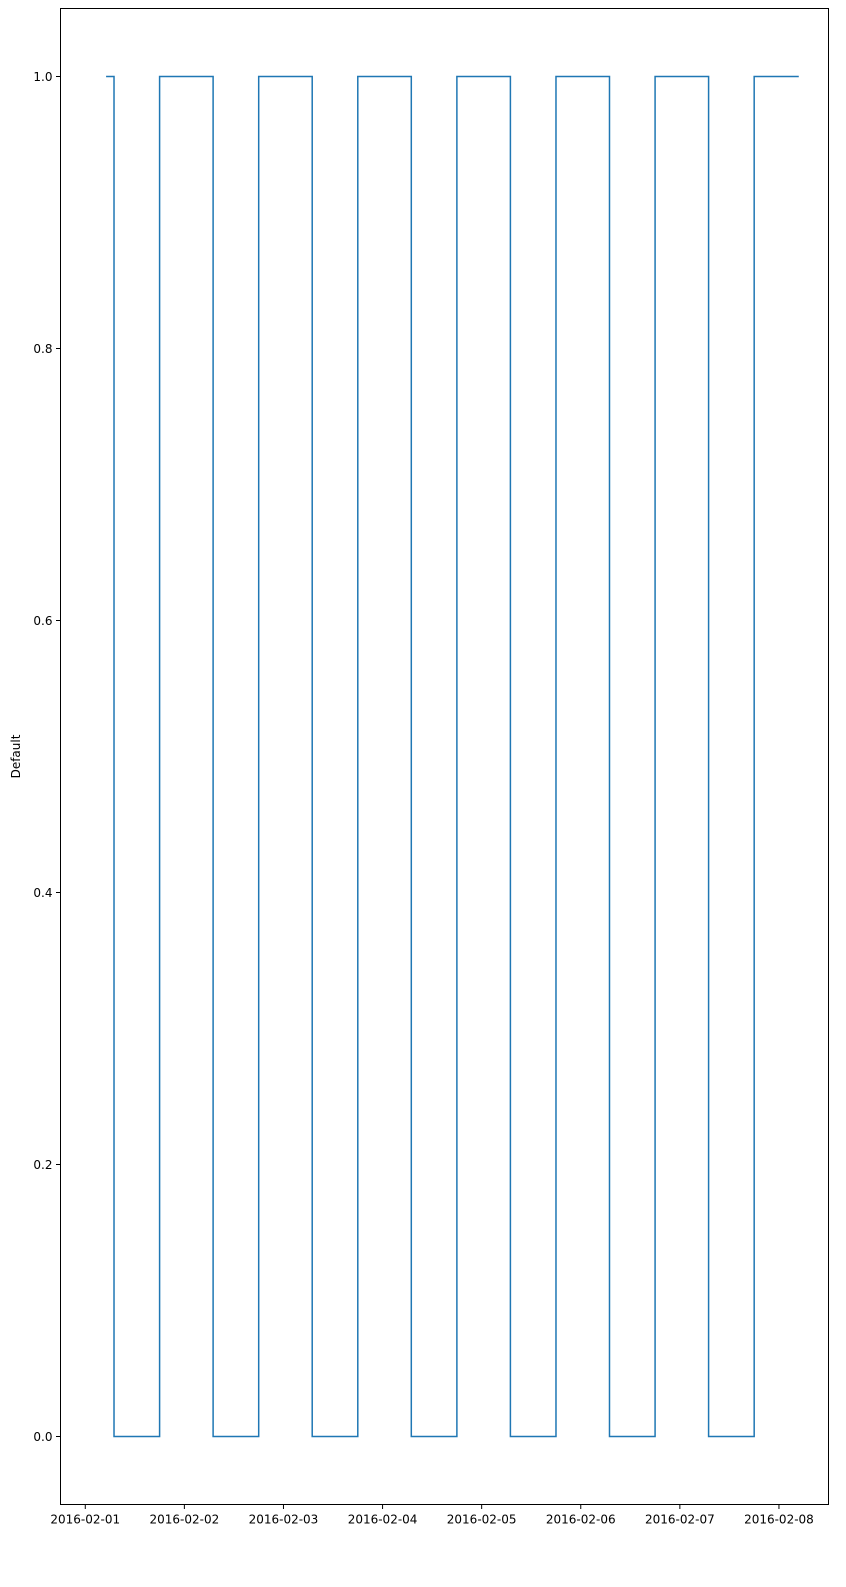 The image size is (846, 1587). Describe the element at coordinates (581, 1520) in the screenshot. I see `x-tick-label: 2016-02-06` at that location.